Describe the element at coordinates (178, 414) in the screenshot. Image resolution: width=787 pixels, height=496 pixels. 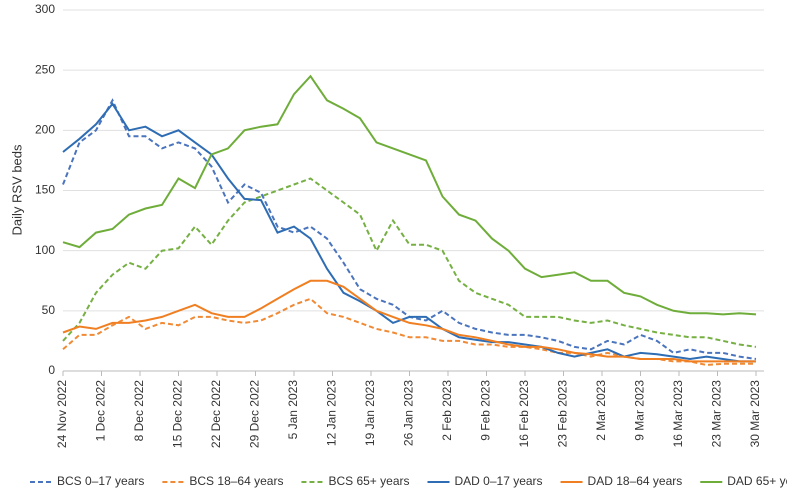
I see `x-tick-label: 15 Dec 2022` at that location.